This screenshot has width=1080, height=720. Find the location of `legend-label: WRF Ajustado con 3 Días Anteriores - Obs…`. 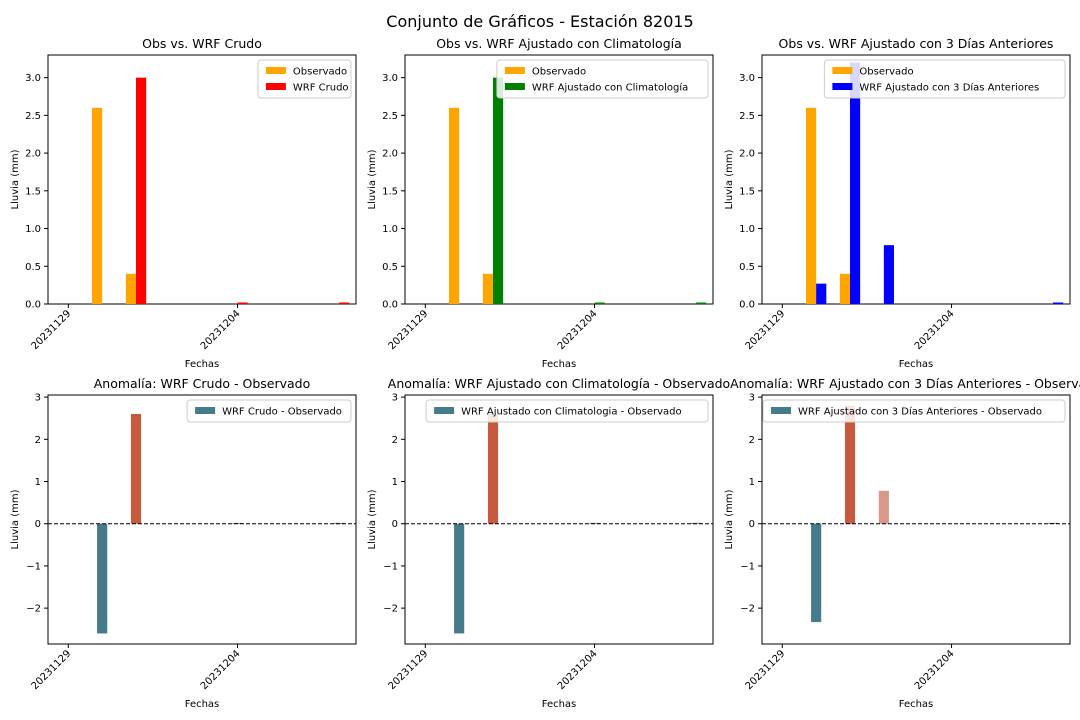

legend-label: WRF Ajustado con 3 Días Anteriores - Obs… is located at coordinates (920, 412).